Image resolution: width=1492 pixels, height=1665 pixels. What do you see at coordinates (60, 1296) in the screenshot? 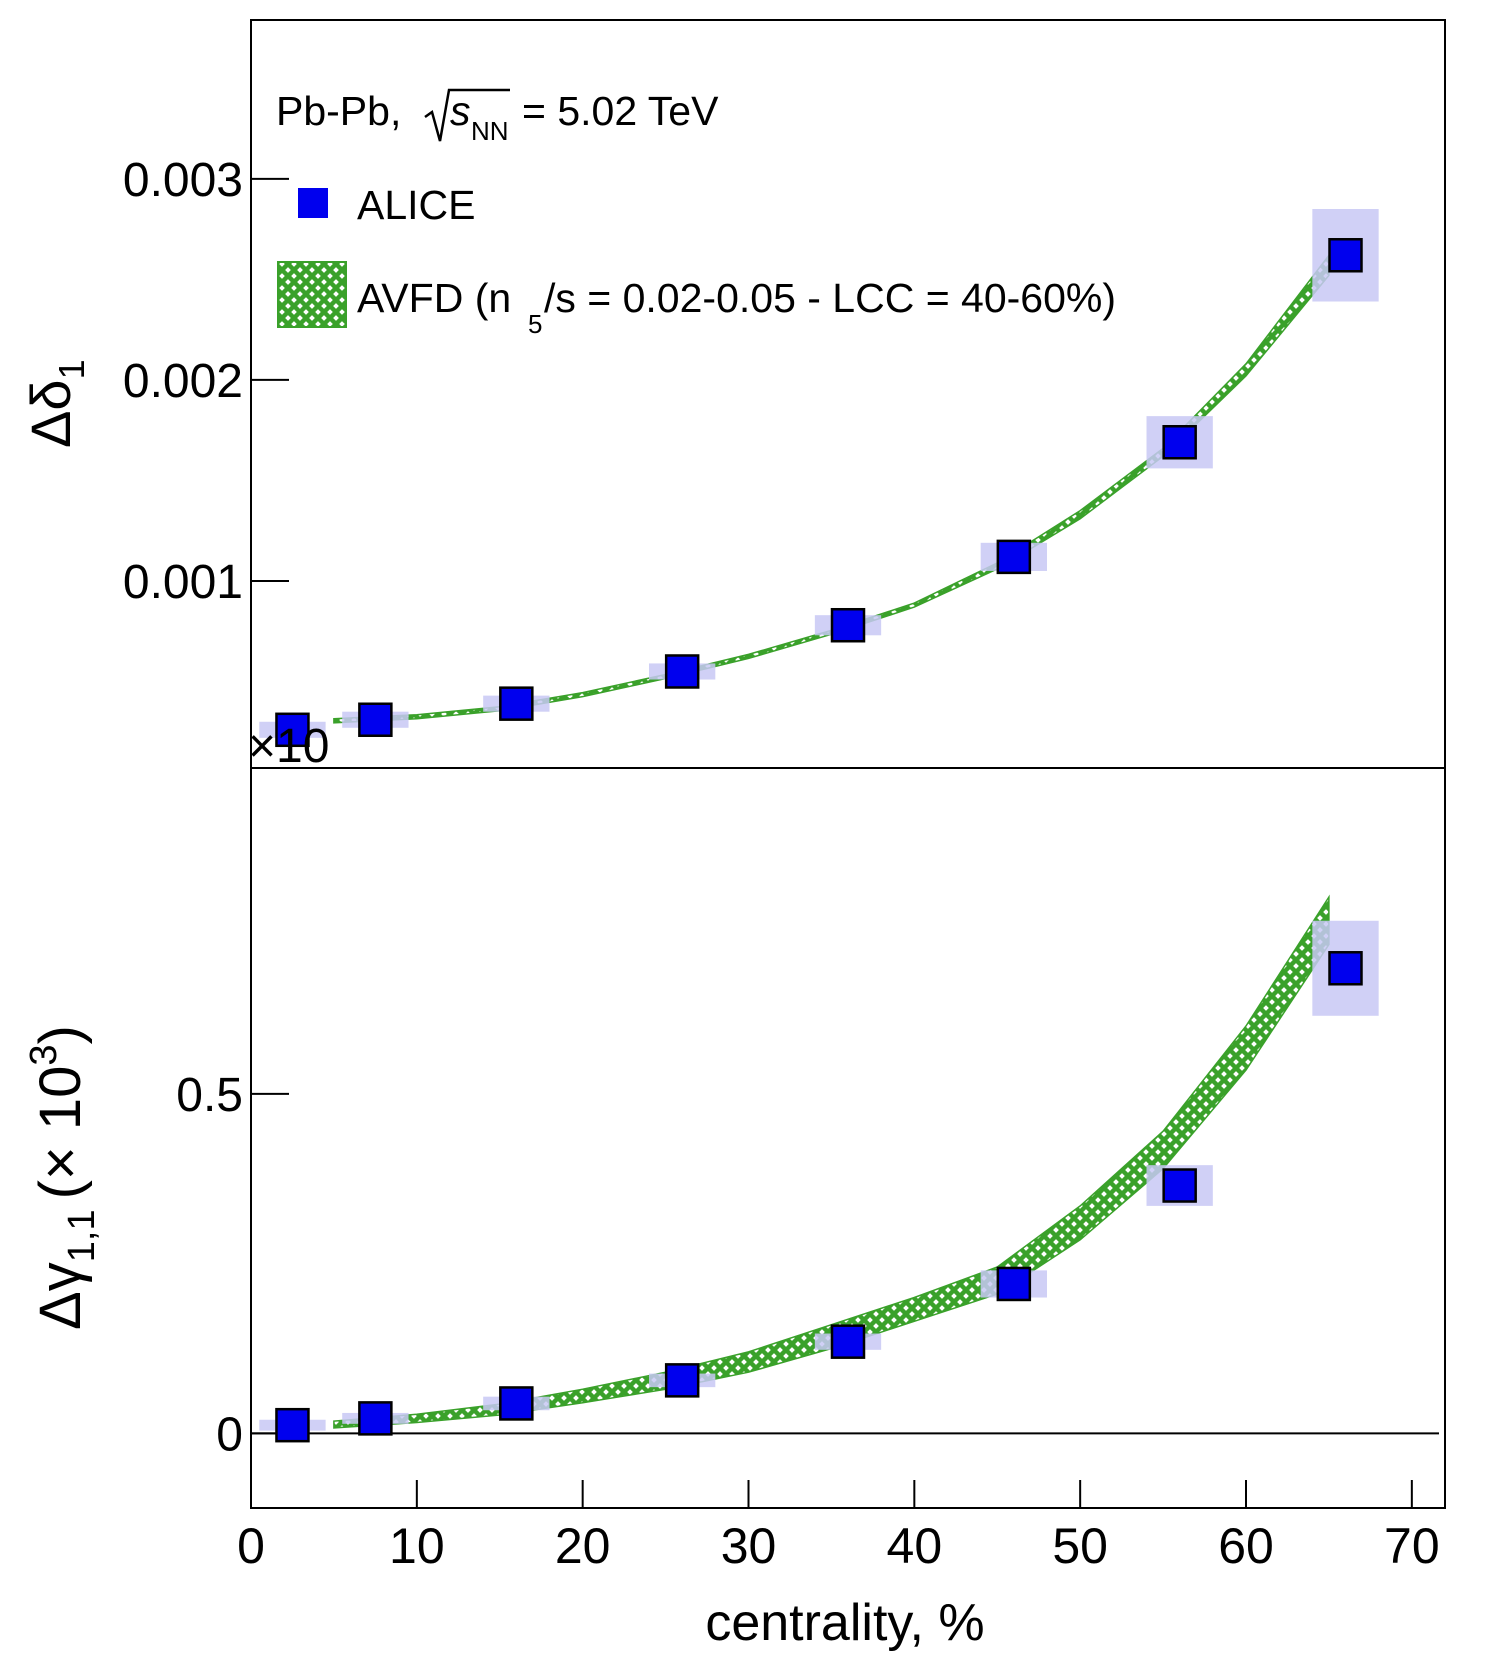
I see `bottom-ylabel-main: Δγ` at bounding box center [60, 1296].